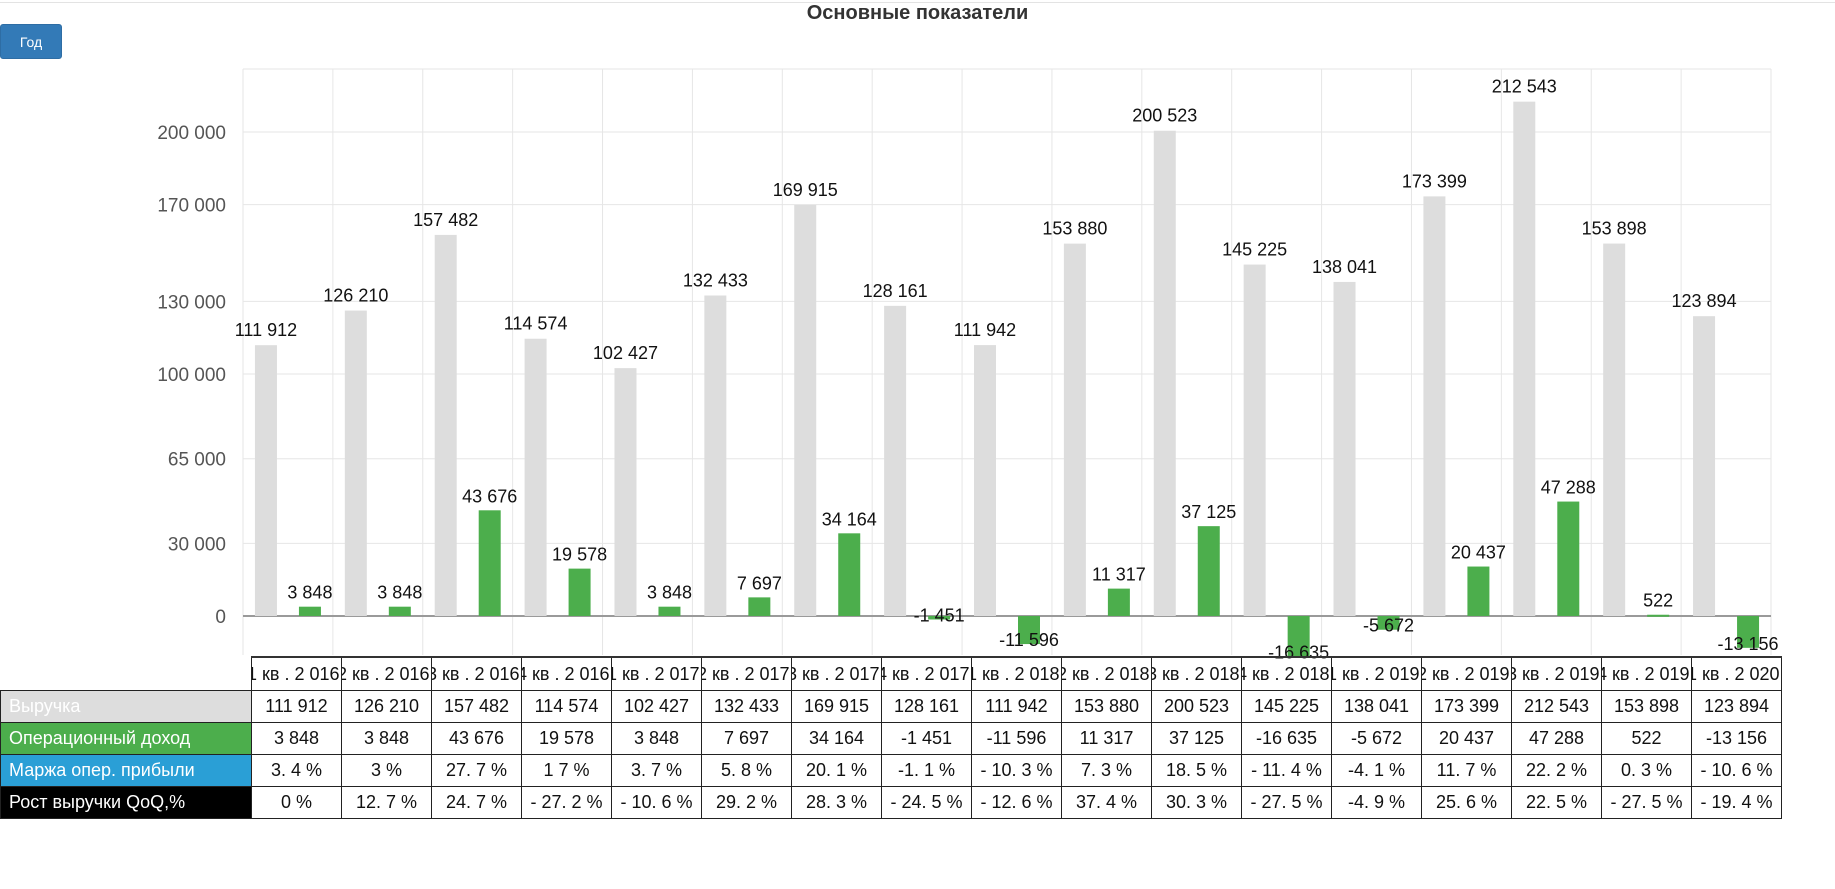 The width and height of the screenshot is (1835, 889). Describe the element at coordinates (1555, 673) in the screenshot. I see `quarter-label: 3 кв . 2 019` at that location.